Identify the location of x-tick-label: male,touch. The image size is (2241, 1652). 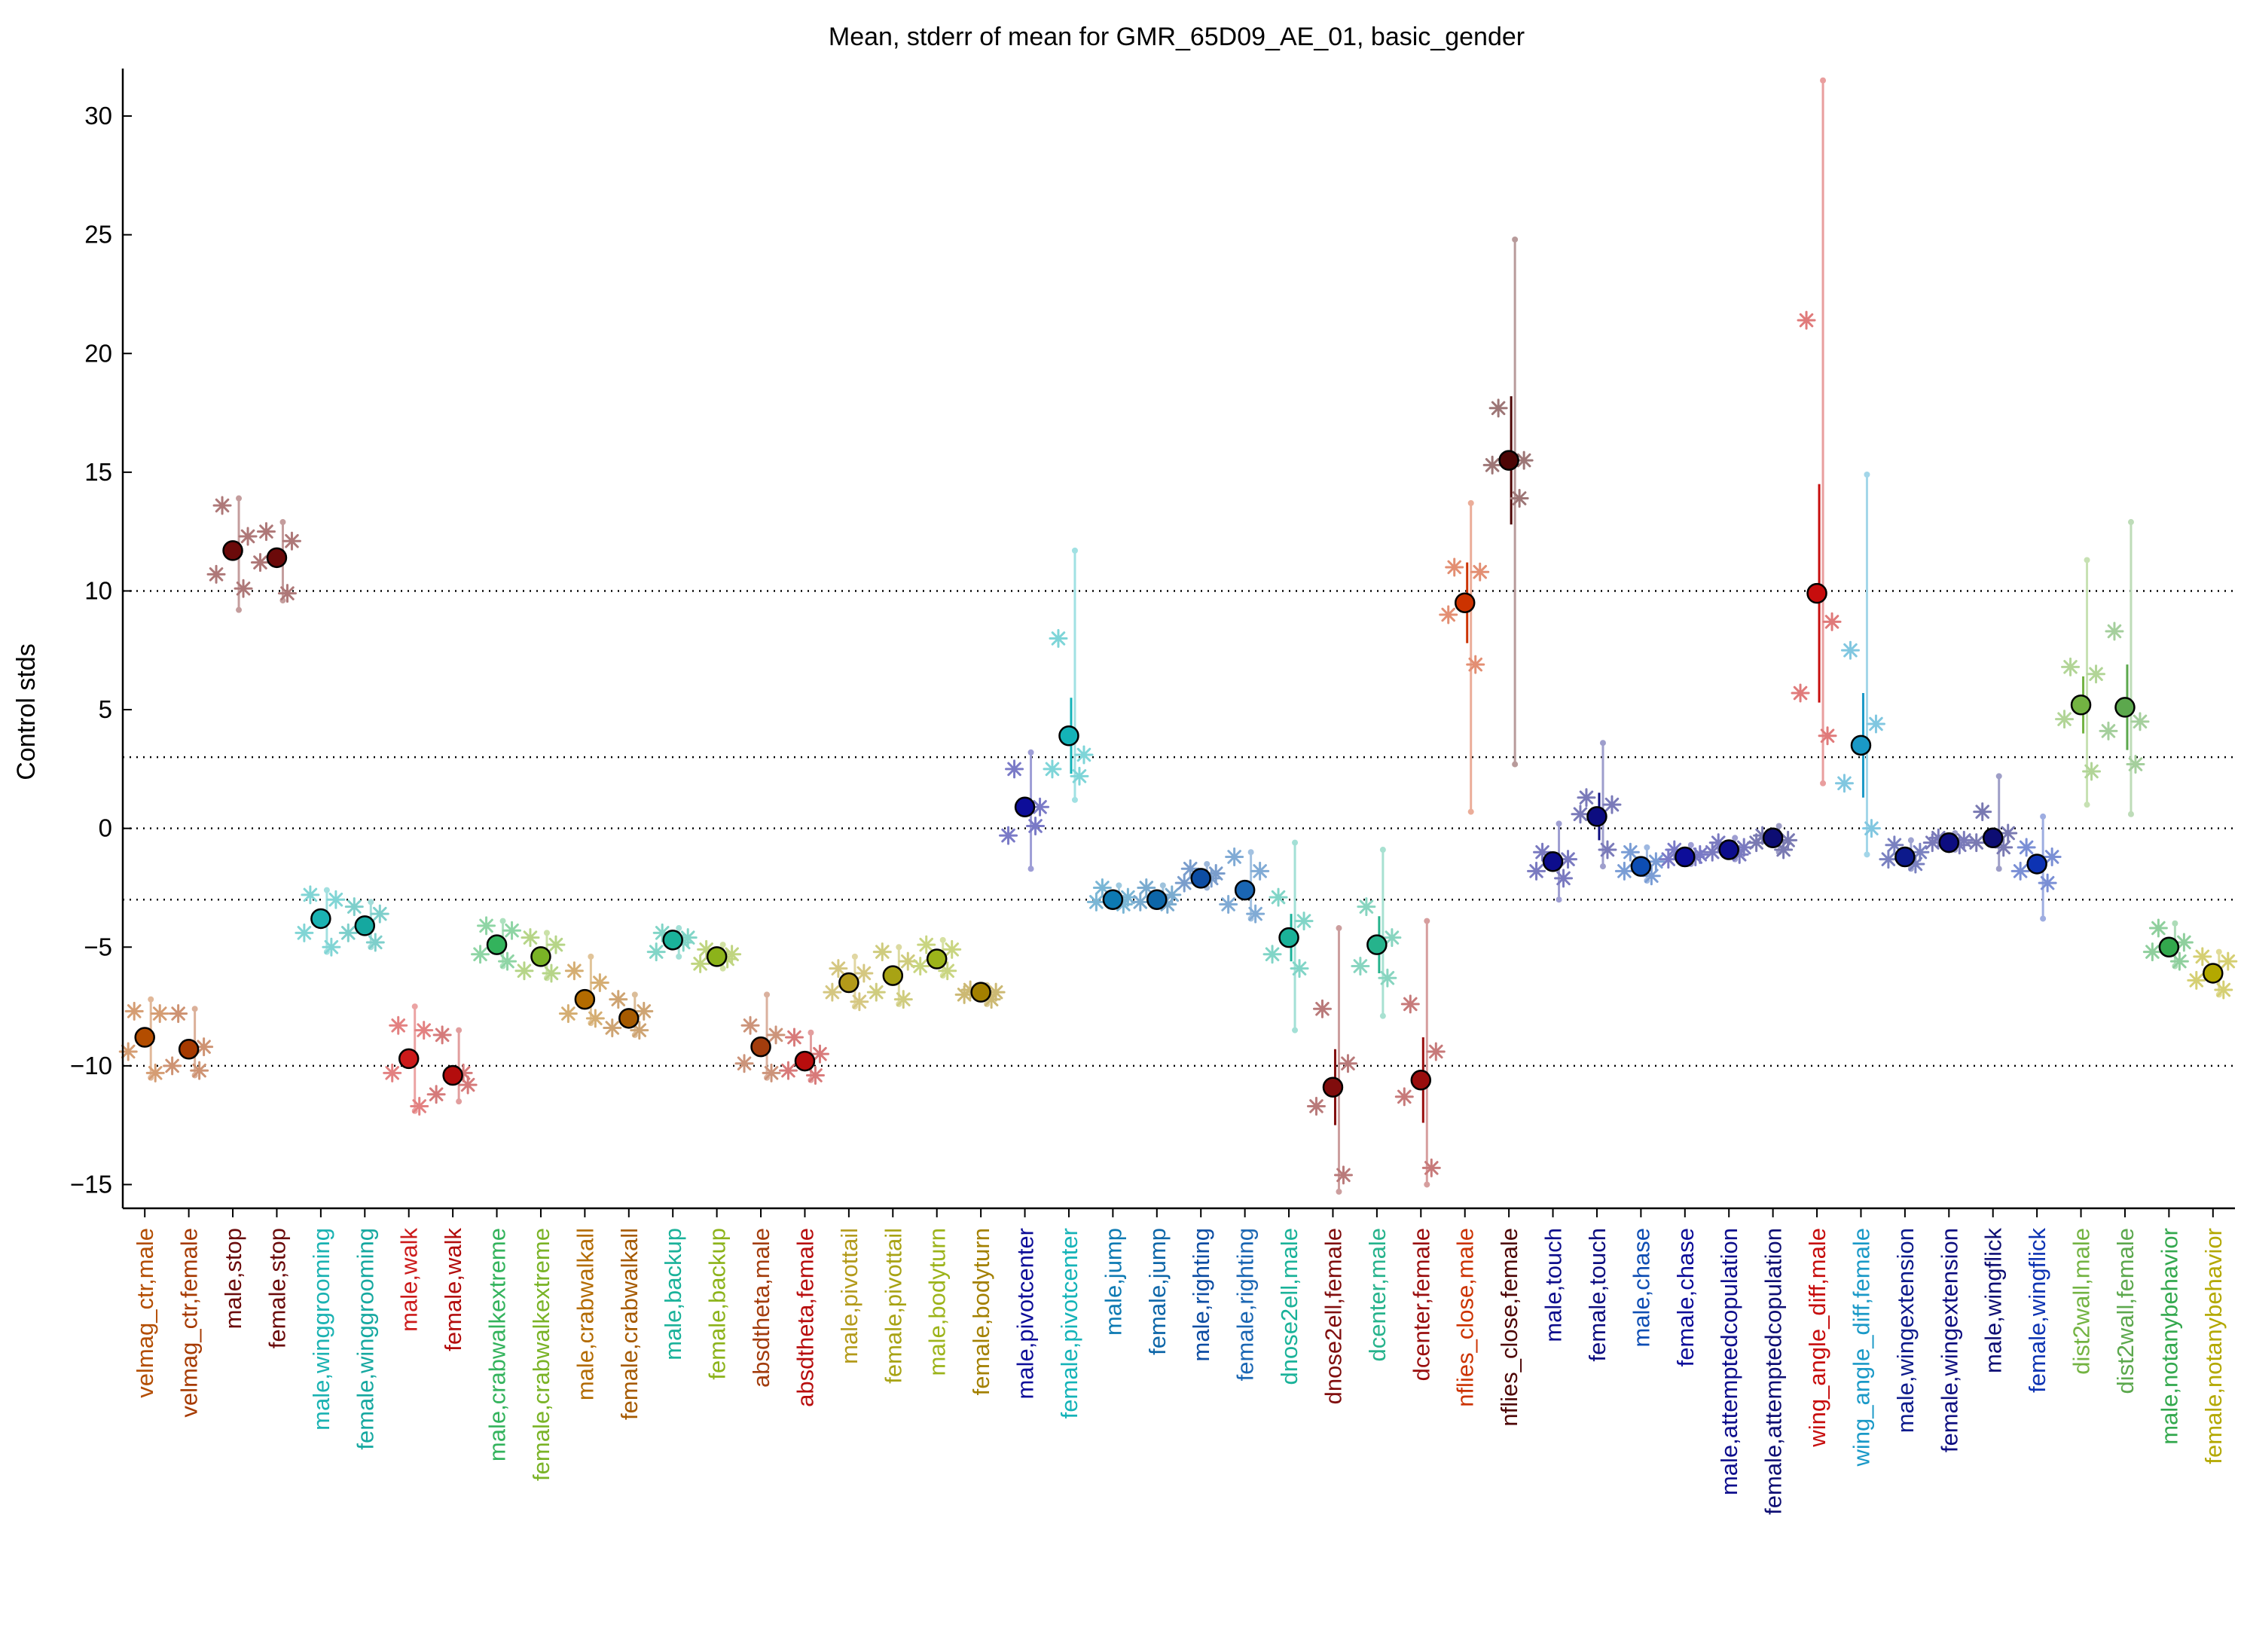
(1554, 1285).